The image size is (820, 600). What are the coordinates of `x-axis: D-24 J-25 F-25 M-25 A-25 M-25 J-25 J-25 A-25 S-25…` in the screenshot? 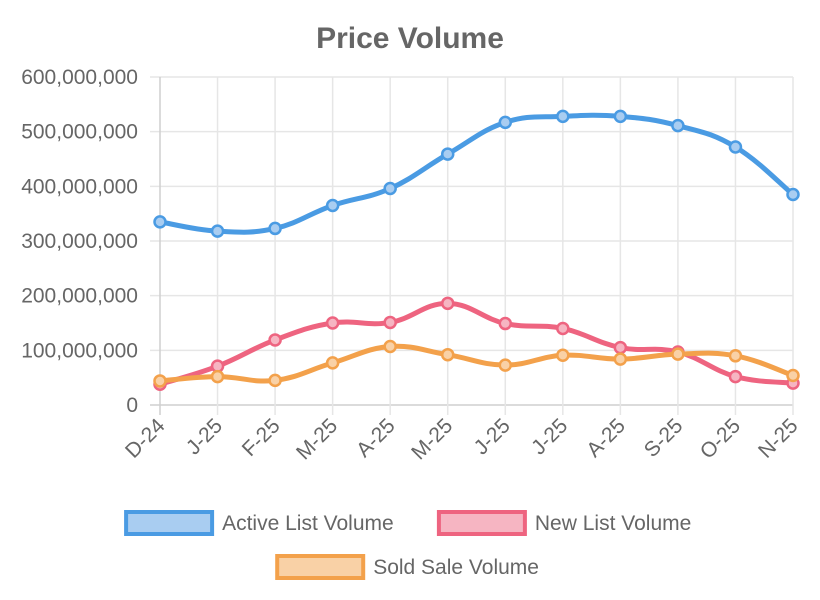 It's located at (461, 439).